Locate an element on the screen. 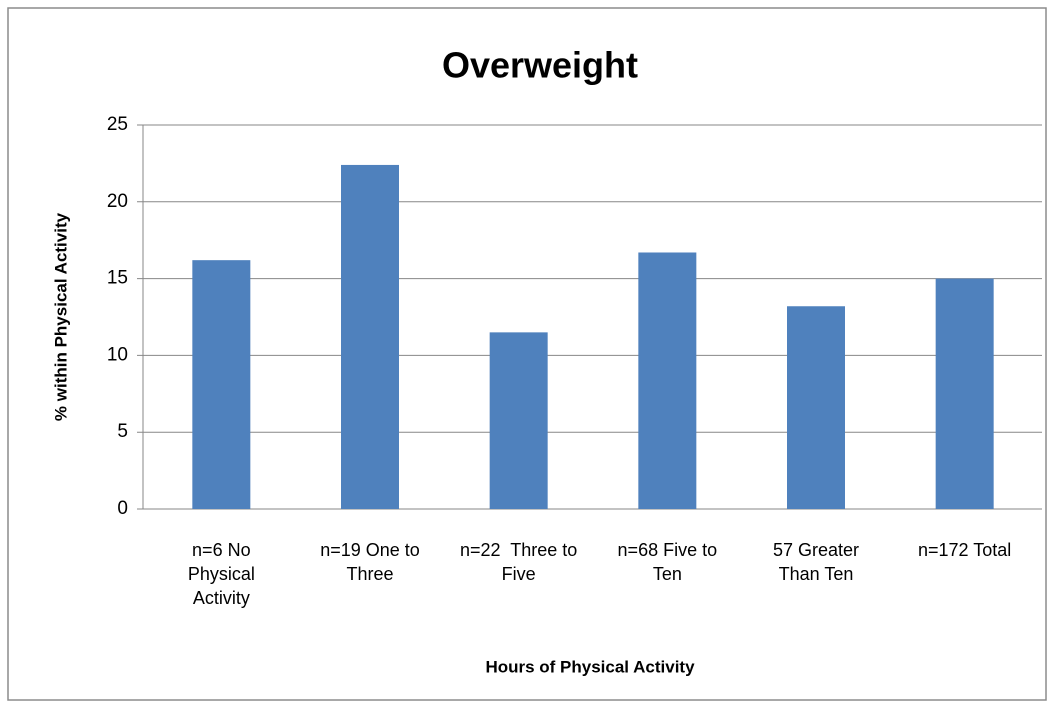  y-tick-label: 5 is located at coordinates (122, 431).